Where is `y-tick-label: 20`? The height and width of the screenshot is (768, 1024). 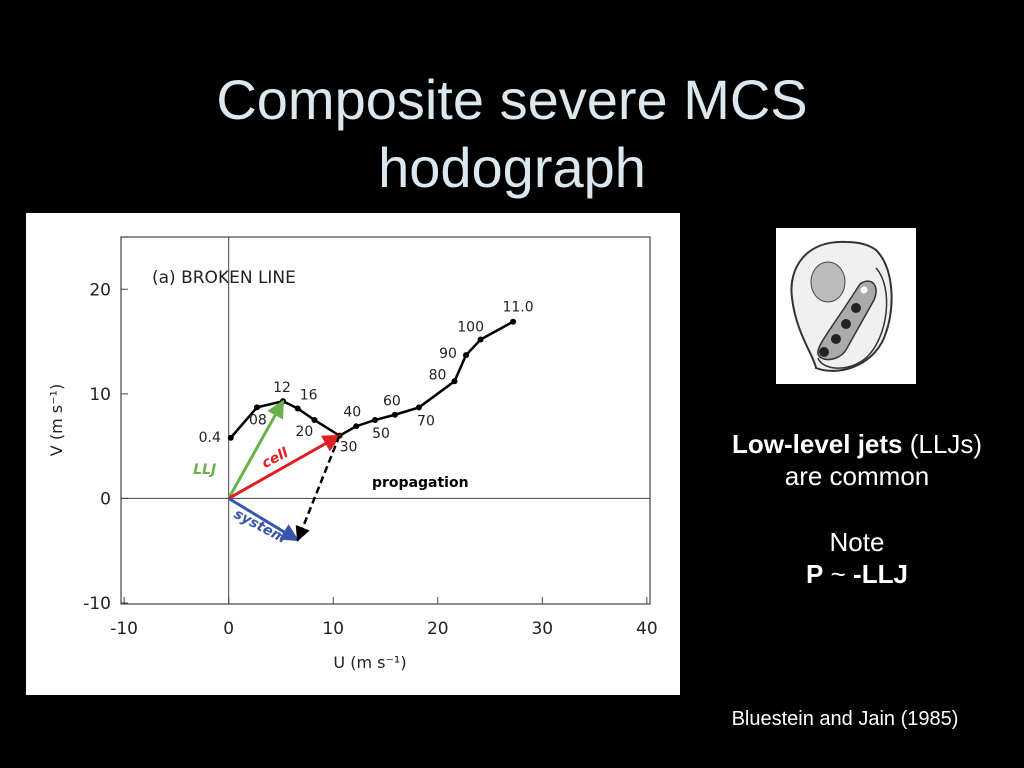
y-tick-label: 20 is located at coordinates (100, 290).